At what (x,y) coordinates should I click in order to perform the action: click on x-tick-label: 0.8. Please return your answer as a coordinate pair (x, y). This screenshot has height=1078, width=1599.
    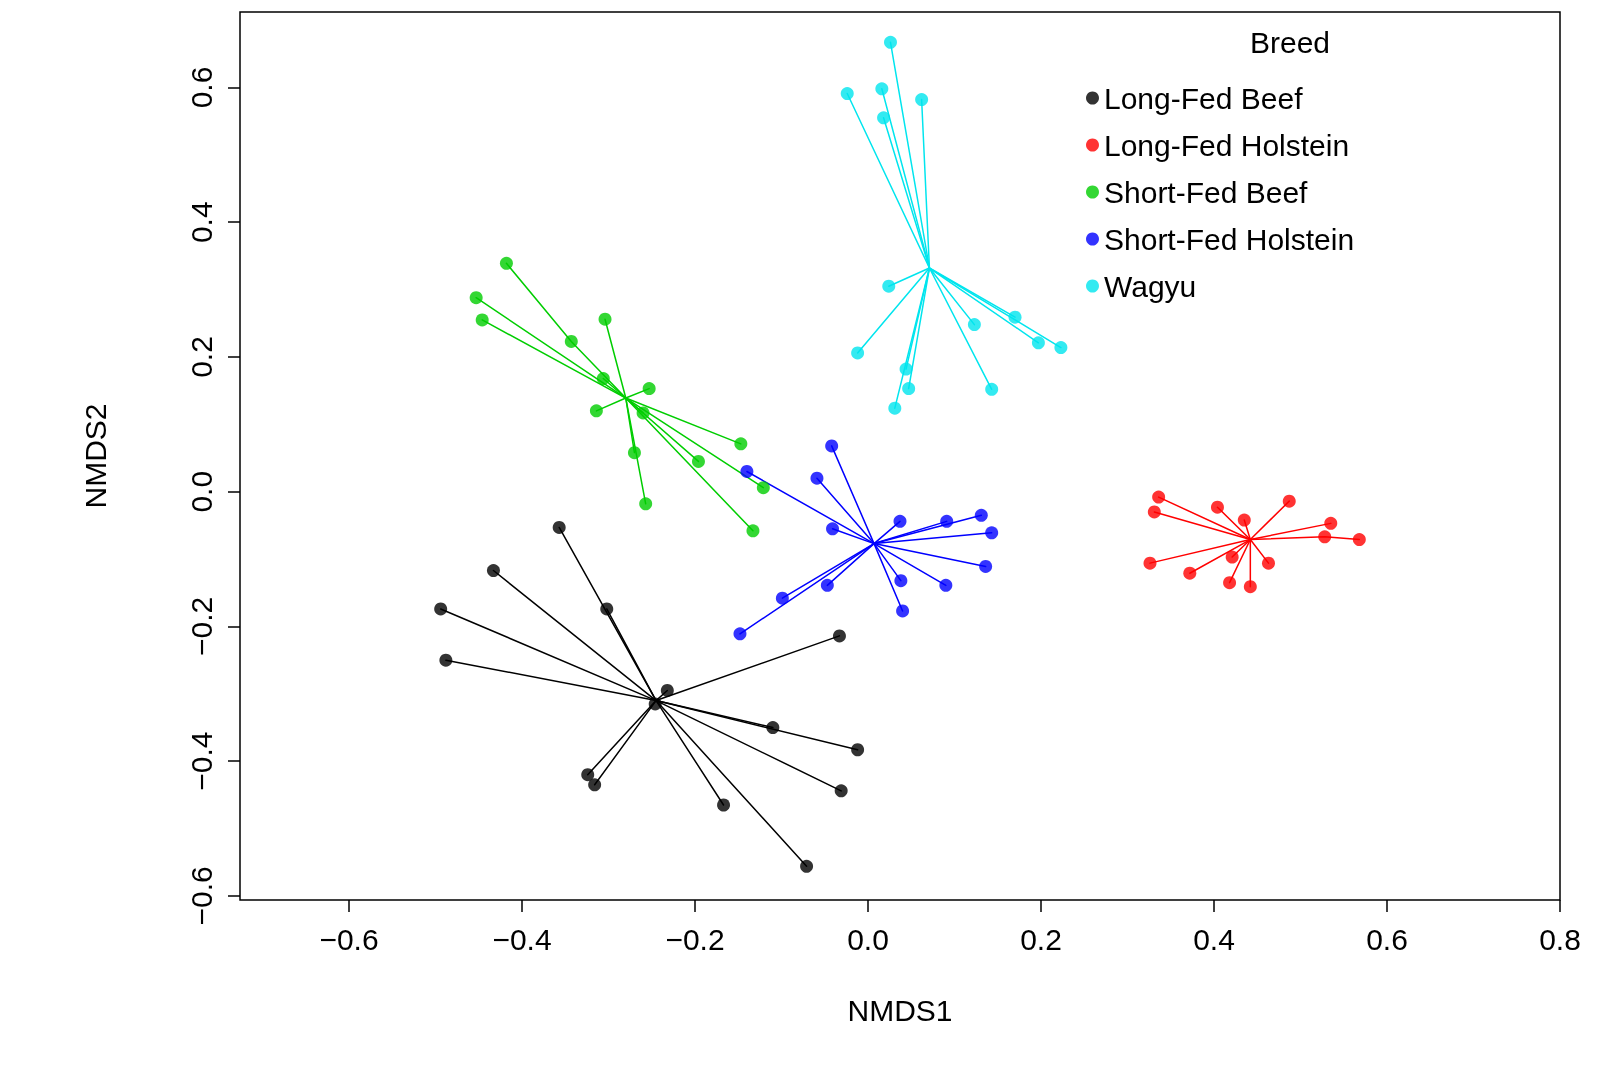
    Looking at the image, I should click on (1560, 939).